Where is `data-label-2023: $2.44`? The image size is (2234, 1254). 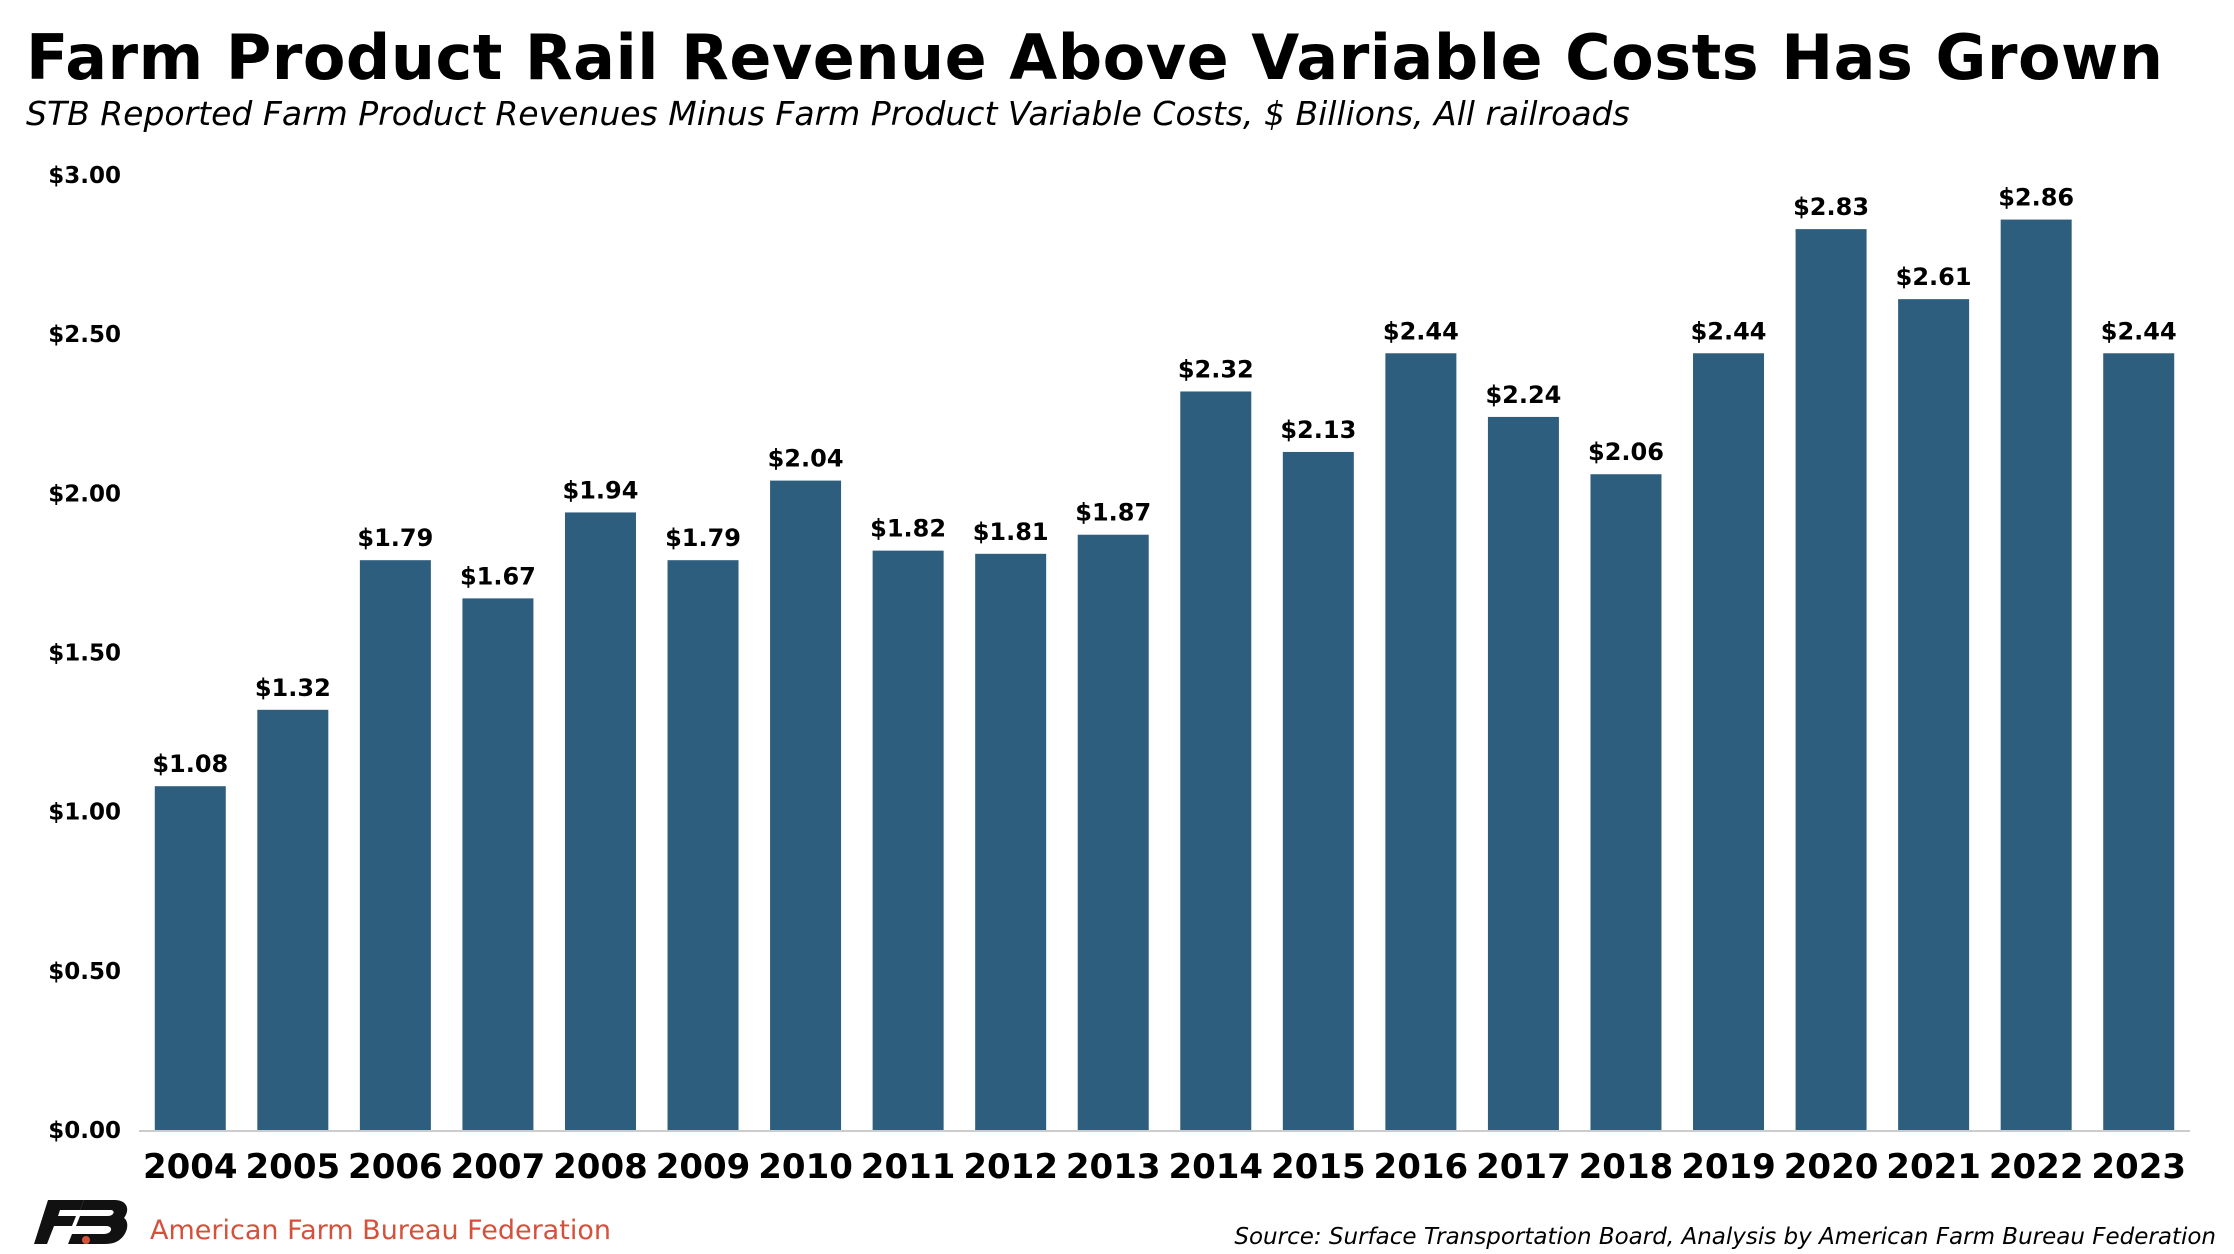 data-label-2023: $2.44 is located at coordinates (2139, 331).